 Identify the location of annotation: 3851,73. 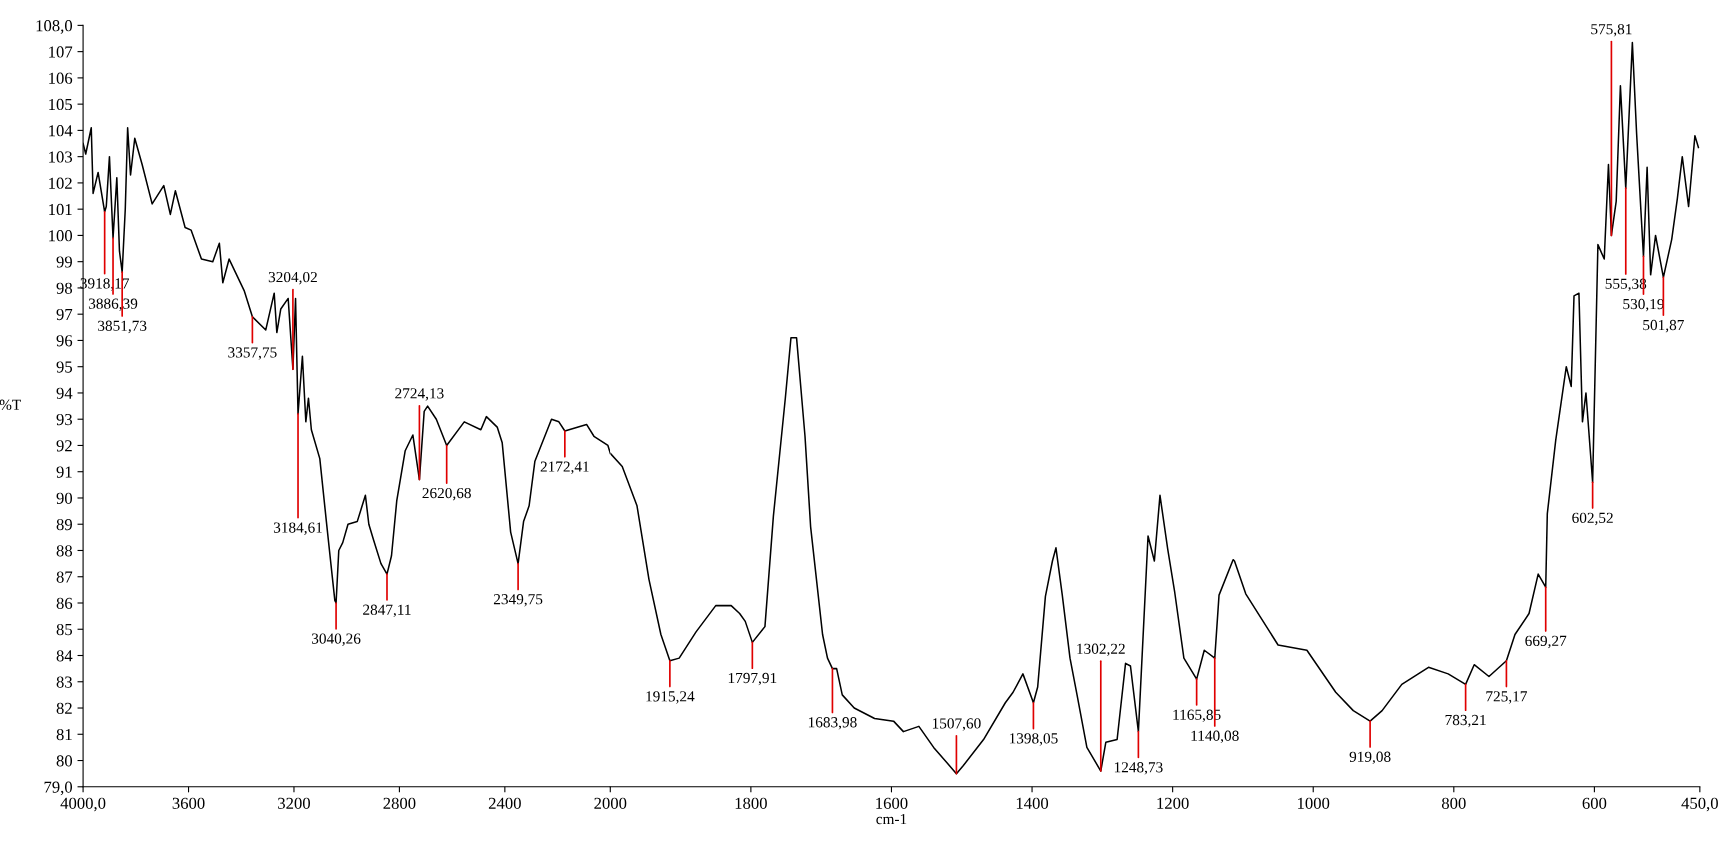
(122, 327).